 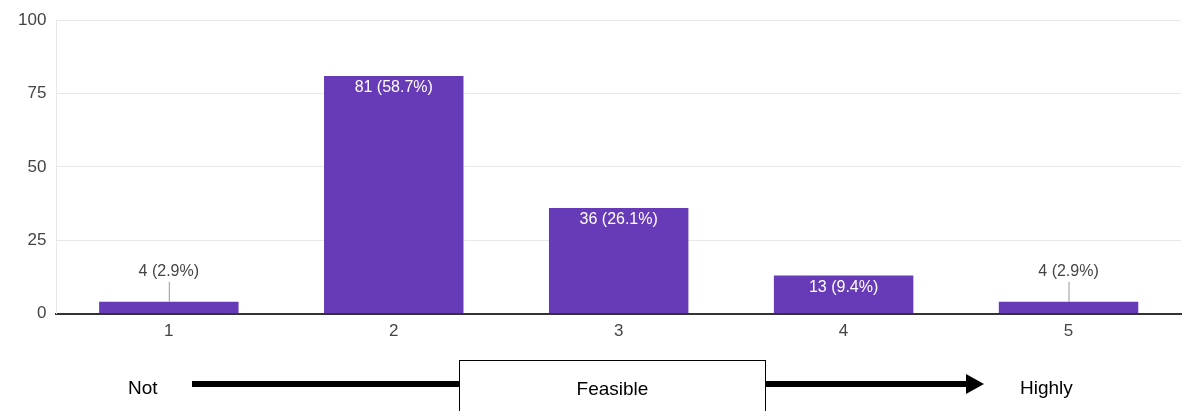 I want to click on y-tick-label: 75, so click(x=37, y=93).